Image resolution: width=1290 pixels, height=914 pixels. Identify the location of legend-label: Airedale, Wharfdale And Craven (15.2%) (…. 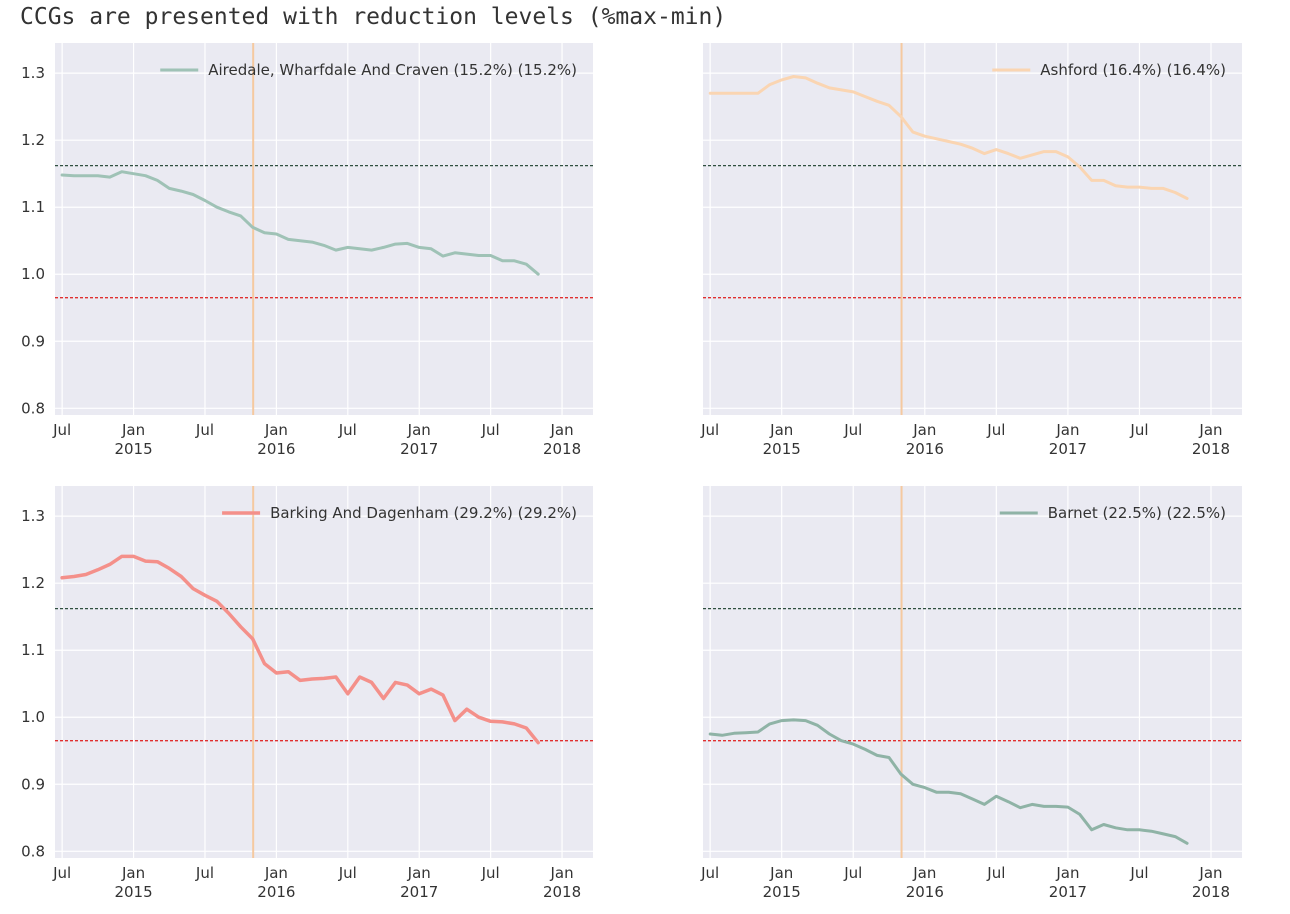
(392, 70).